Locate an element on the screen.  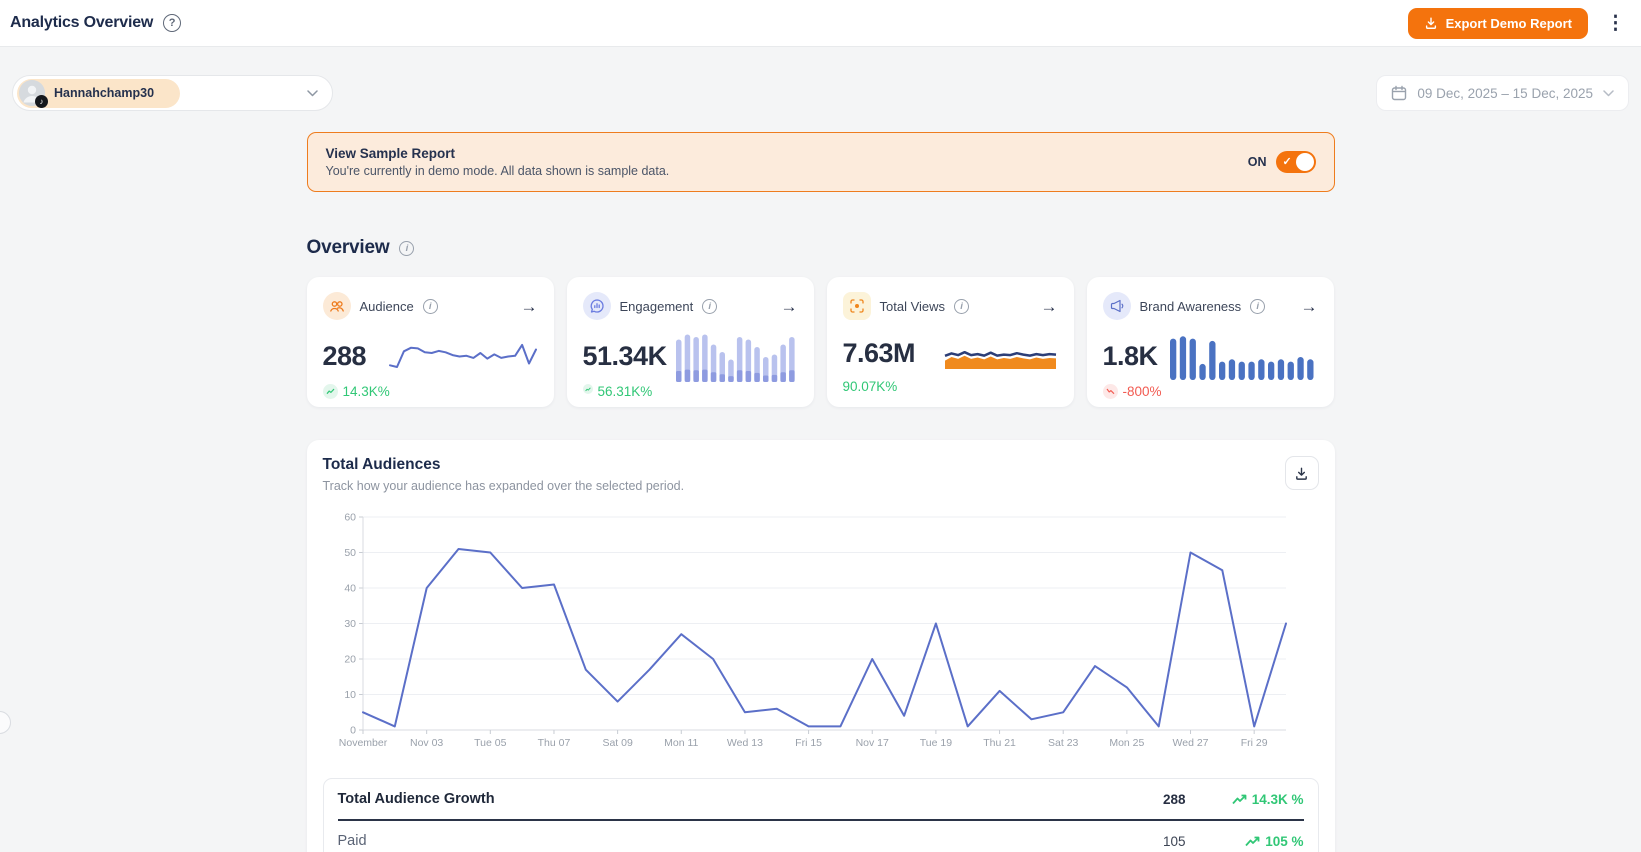
svg-text: 0 is located at coordinates (353, 731).